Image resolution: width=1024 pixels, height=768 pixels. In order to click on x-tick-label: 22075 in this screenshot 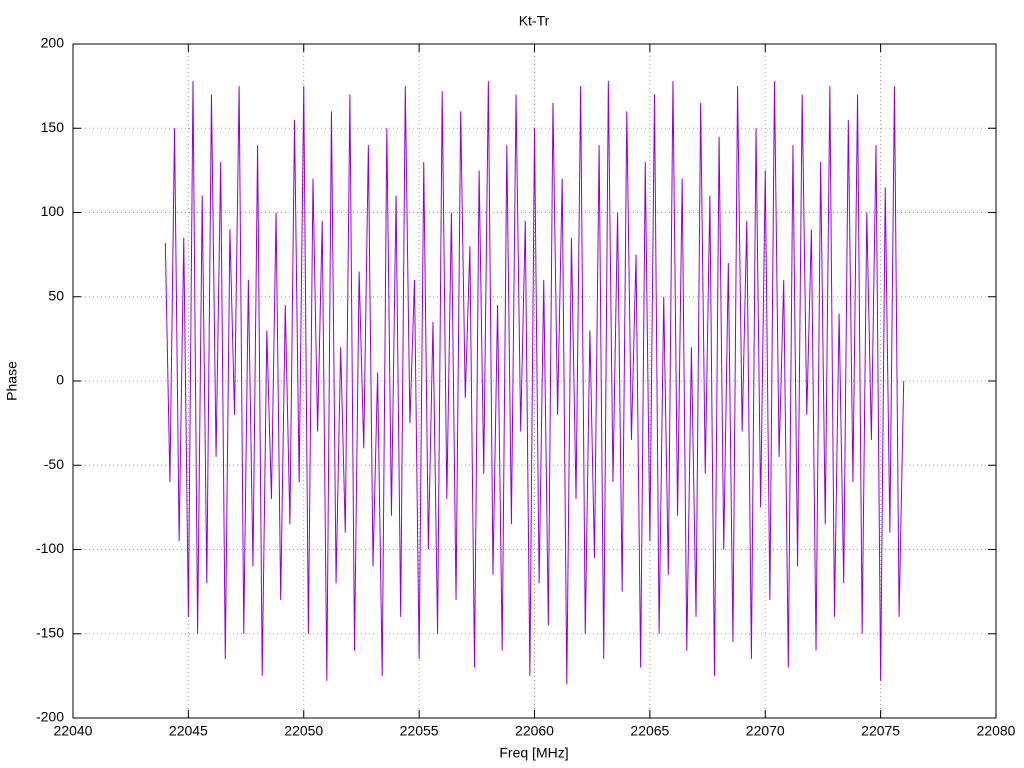, I will do `click(880, 731)`.